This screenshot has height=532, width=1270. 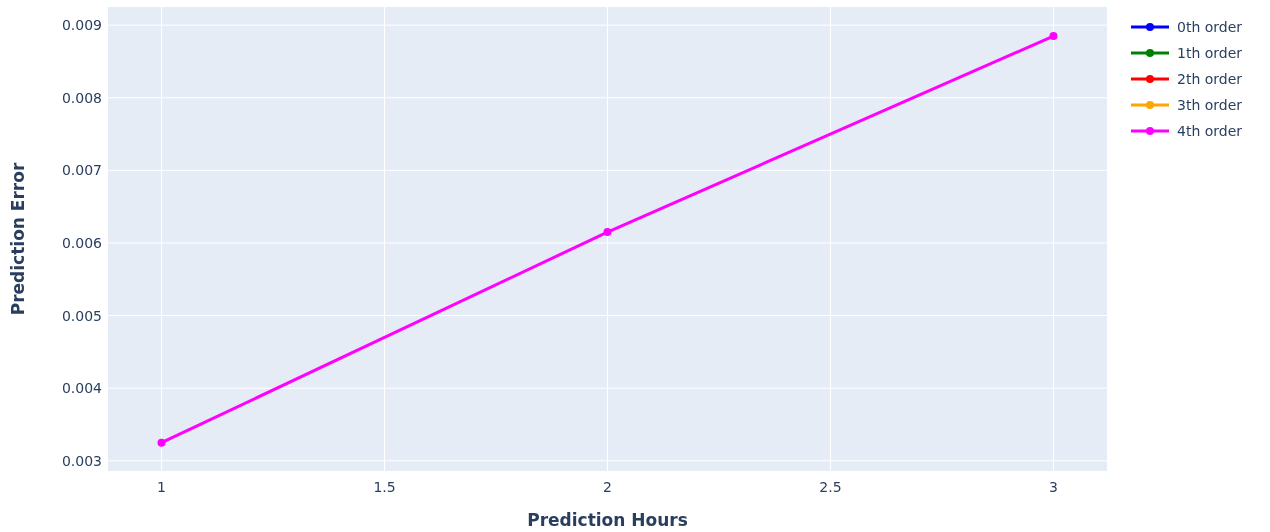 I want to click on y-tick-label: 0.007, so click(x=81, y=170).